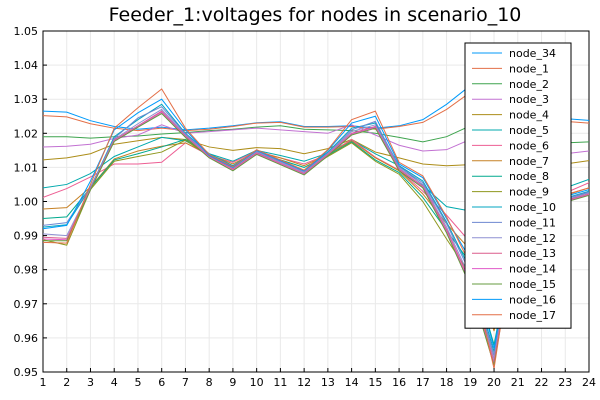 Image resolution: width=600 pixels, height=400 pixels. Describe the element at coordinates (529, 115) in the screenshot. I see `legend-label: node_4` at that location.